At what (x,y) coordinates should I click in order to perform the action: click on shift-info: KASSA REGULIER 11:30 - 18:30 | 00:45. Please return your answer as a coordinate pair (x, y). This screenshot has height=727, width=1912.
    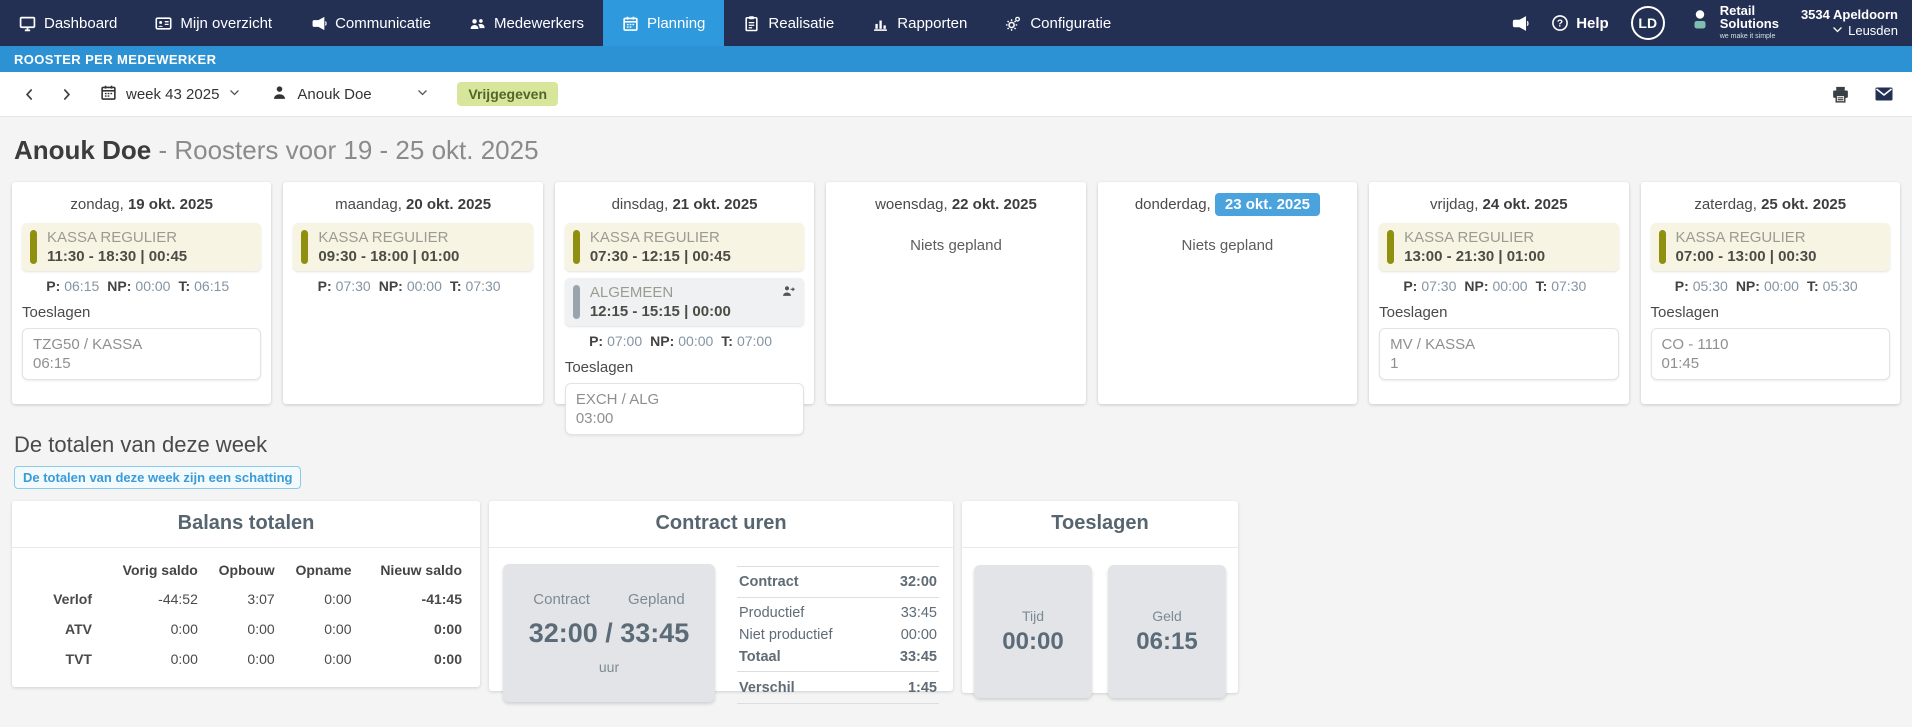
    Looking at the image, I should click on (117, 247).